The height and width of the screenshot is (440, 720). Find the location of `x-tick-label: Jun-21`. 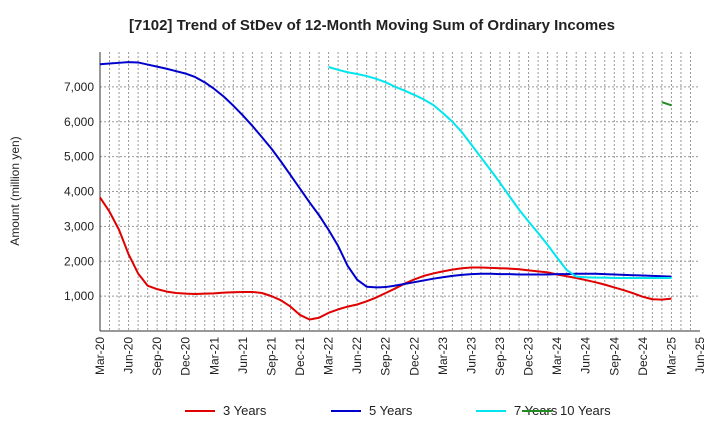

x-tick-label: Jun-21 is located at coordinates (243, 355).